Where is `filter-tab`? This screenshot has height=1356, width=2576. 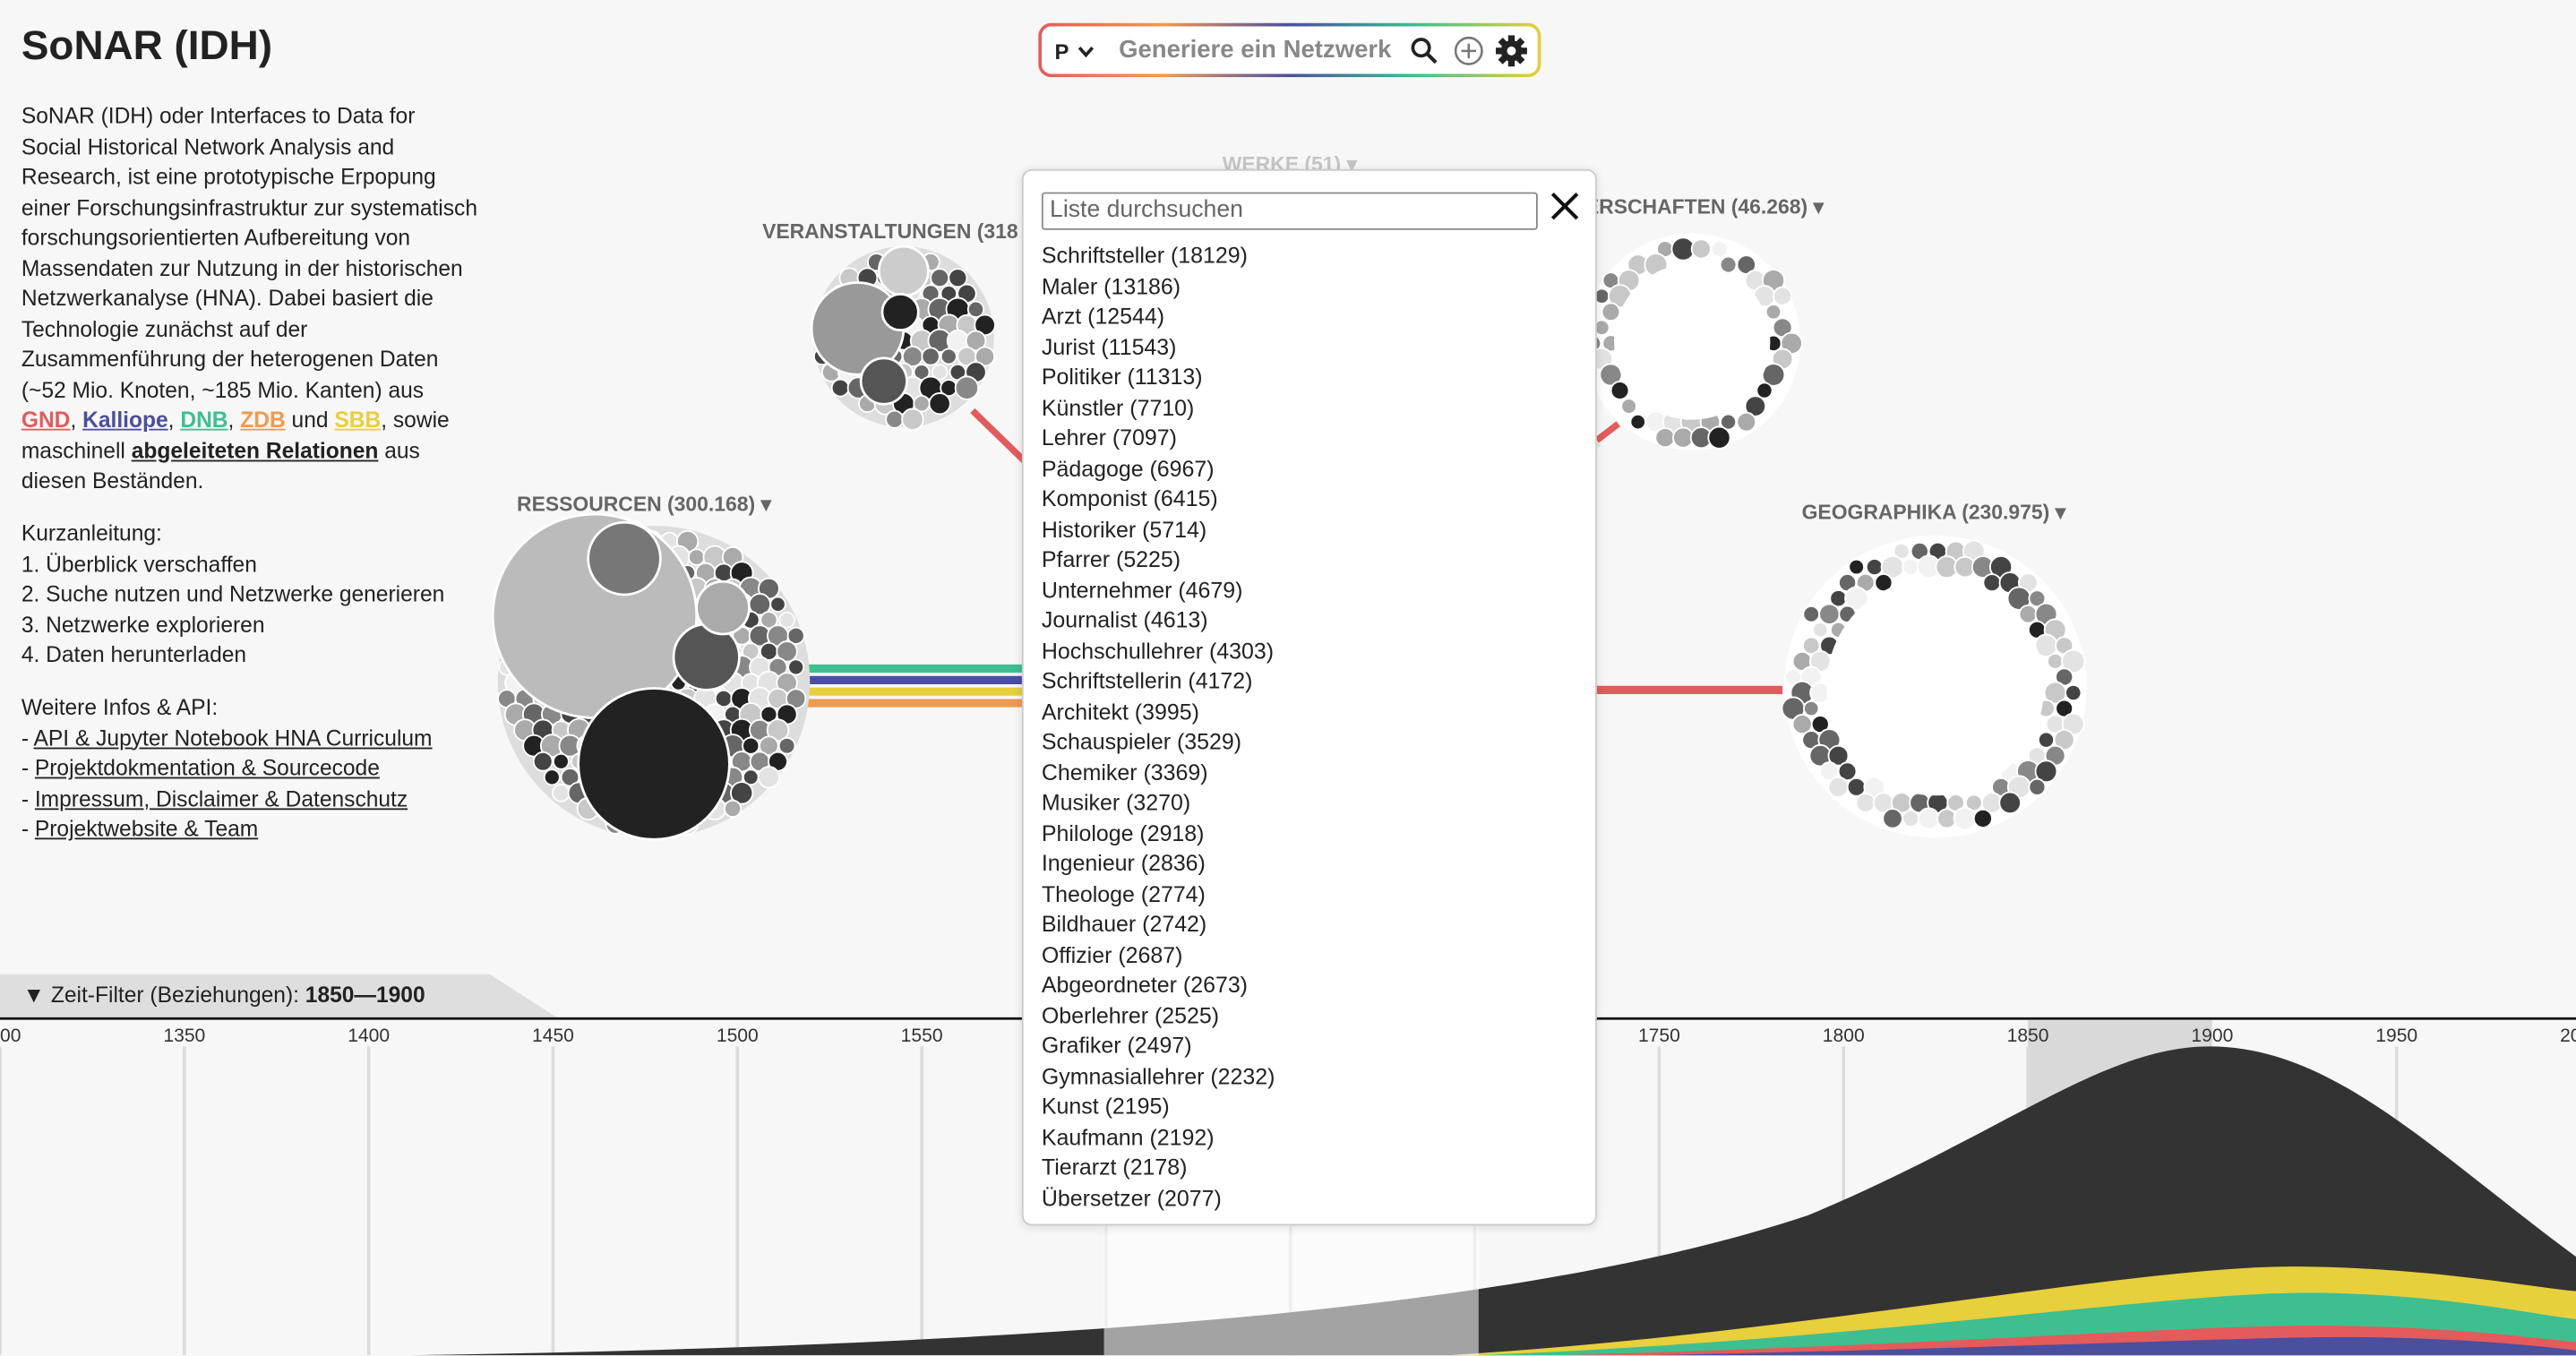
filter-tab is located at coordinates (279, 996).